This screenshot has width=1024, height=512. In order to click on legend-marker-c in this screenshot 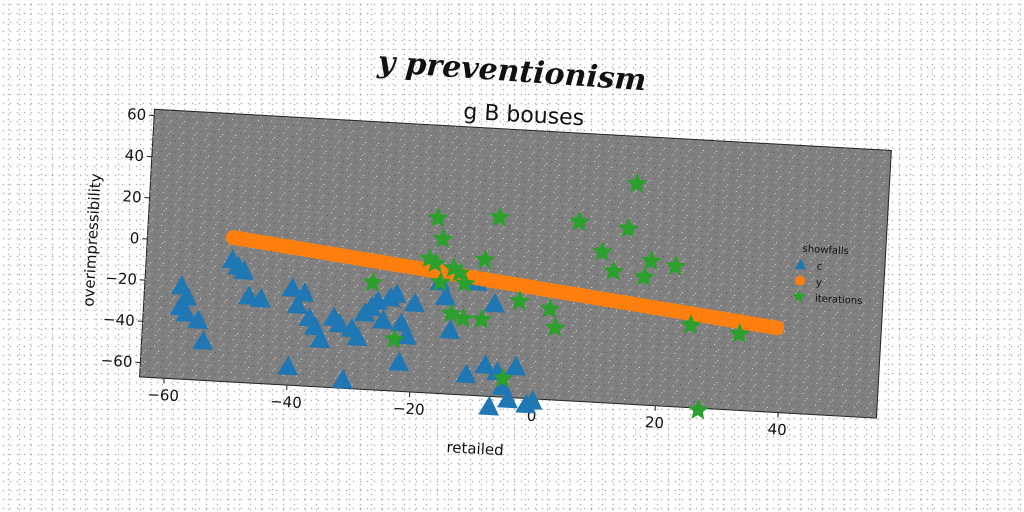, I will do `click(800, 264)`.